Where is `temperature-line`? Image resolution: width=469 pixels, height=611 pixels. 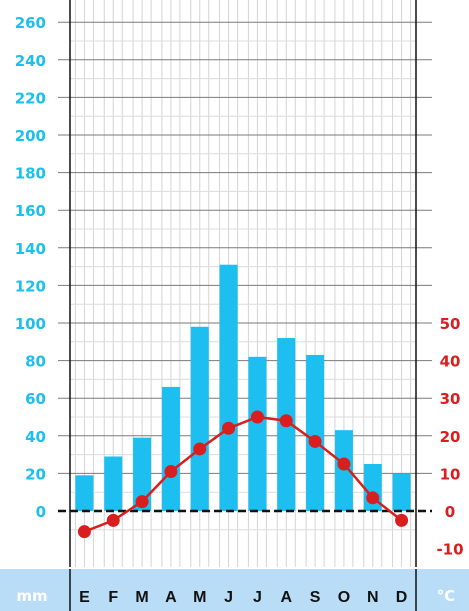 temperature-line is located at coordinates (243, 474).